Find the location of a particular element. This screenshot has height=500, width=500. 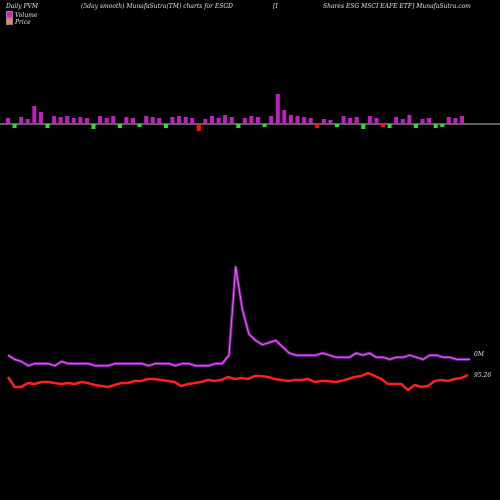

chart-title-part1: Daily PVM is located at coordinates (22, 6).